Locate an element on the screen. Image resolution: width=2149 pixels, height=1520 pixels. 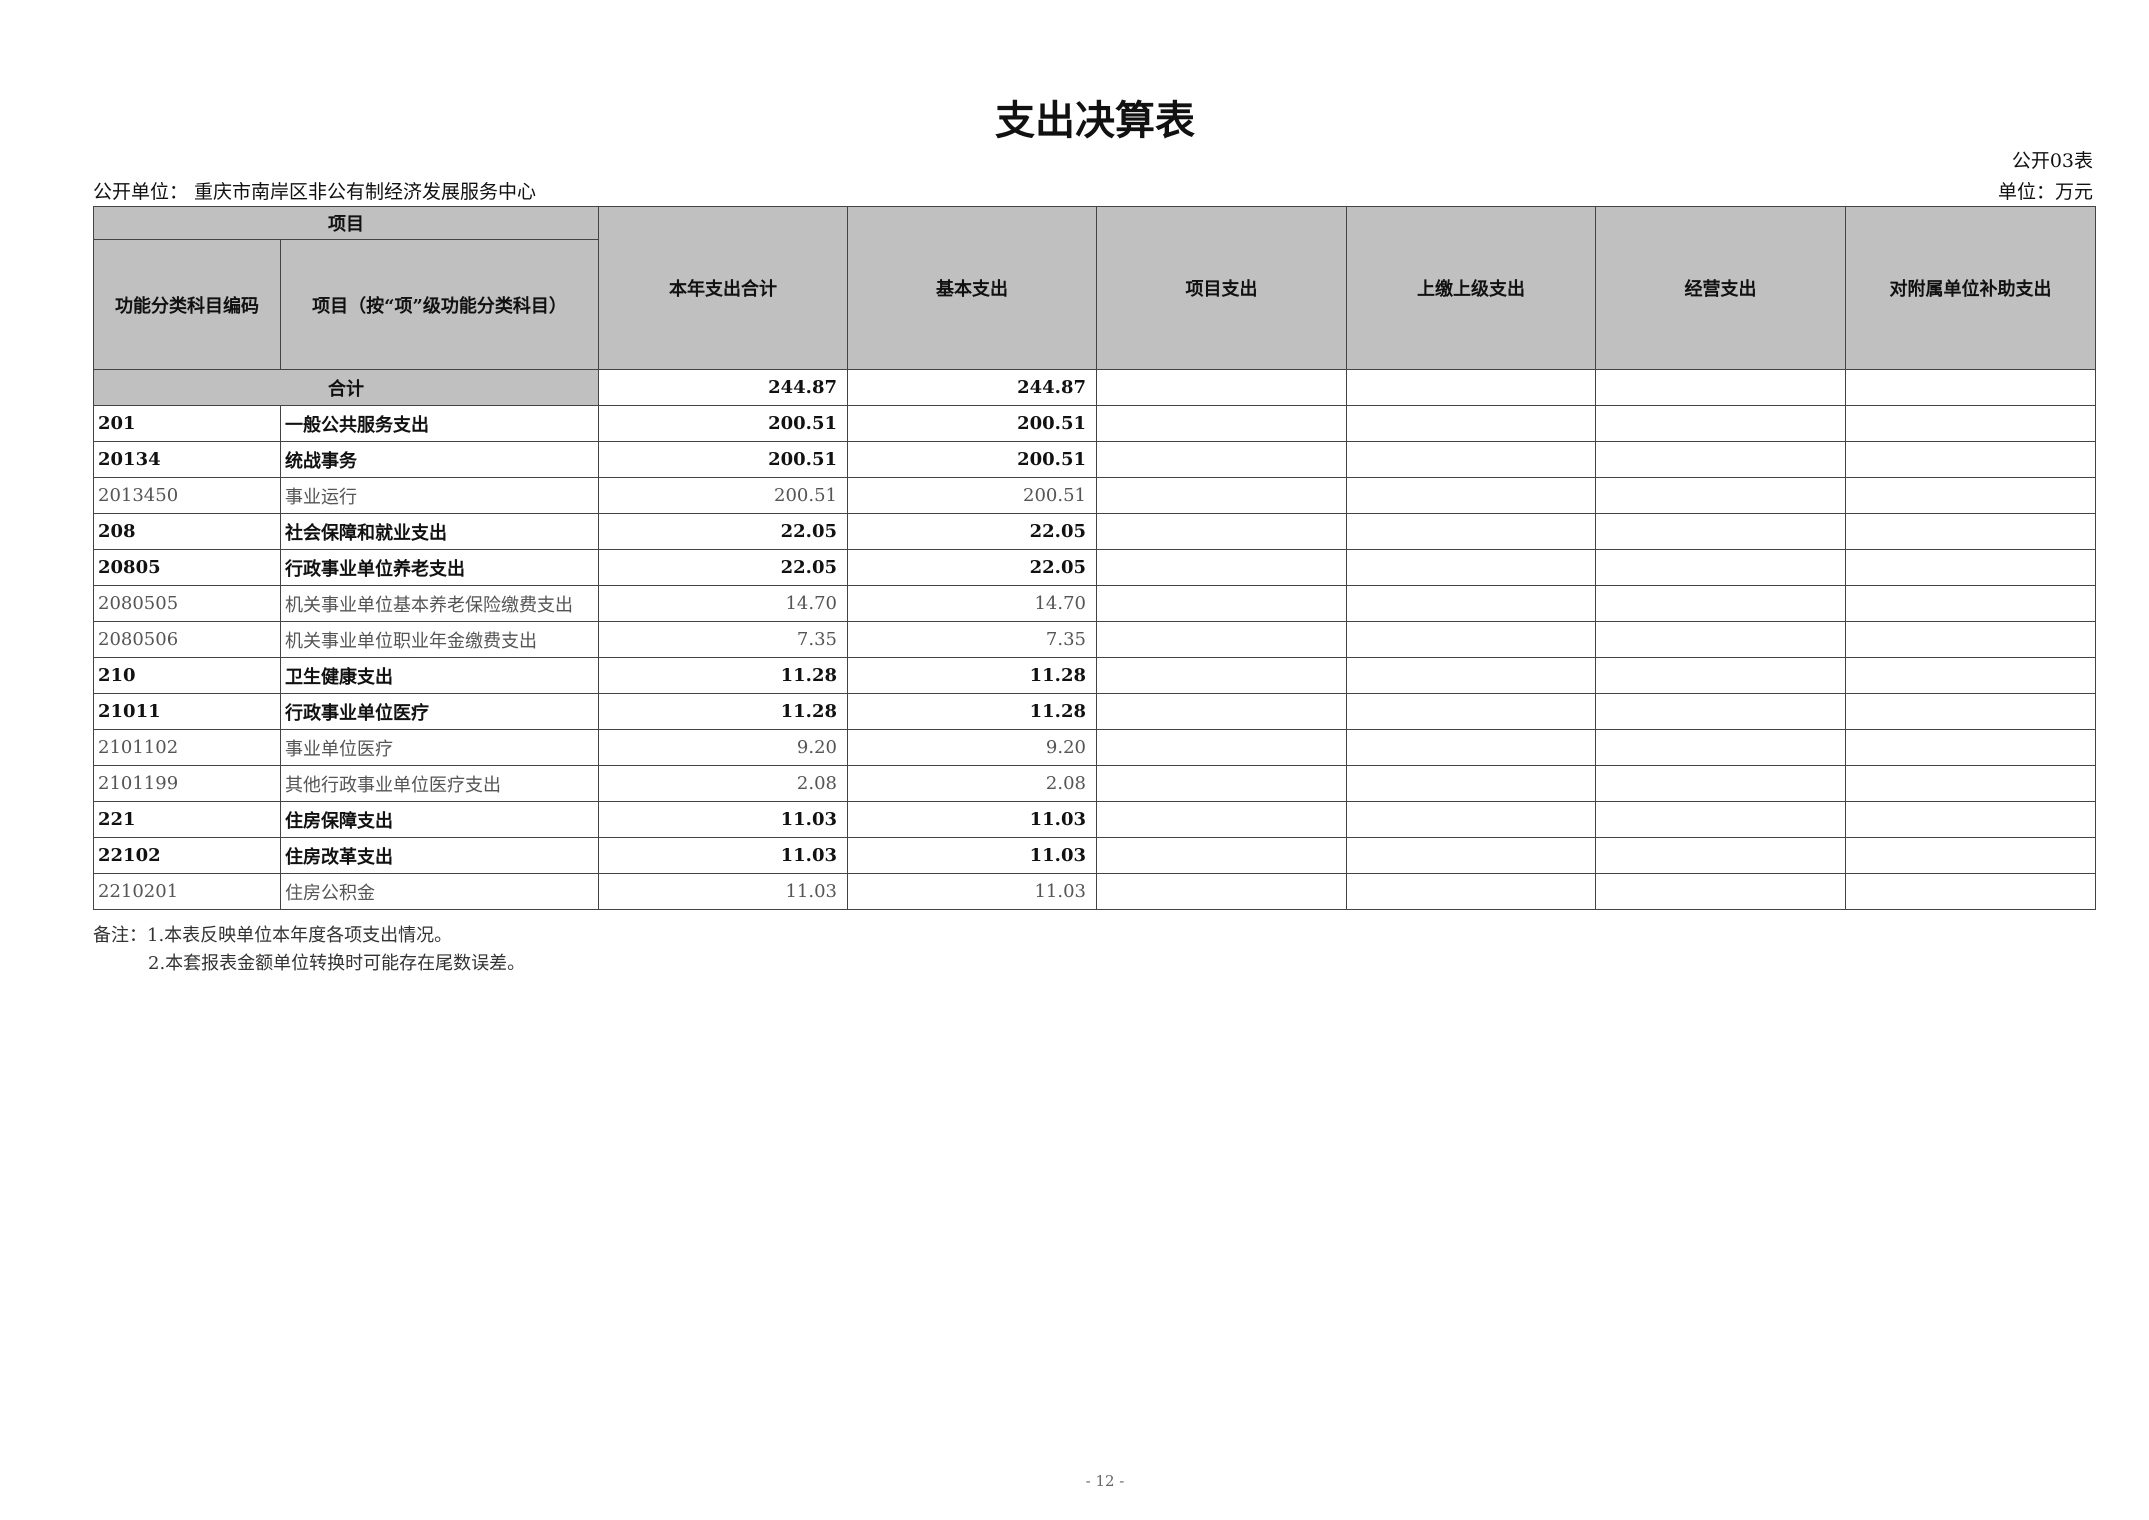
row-name: 事业运行 is located at coordinates (439, 495).